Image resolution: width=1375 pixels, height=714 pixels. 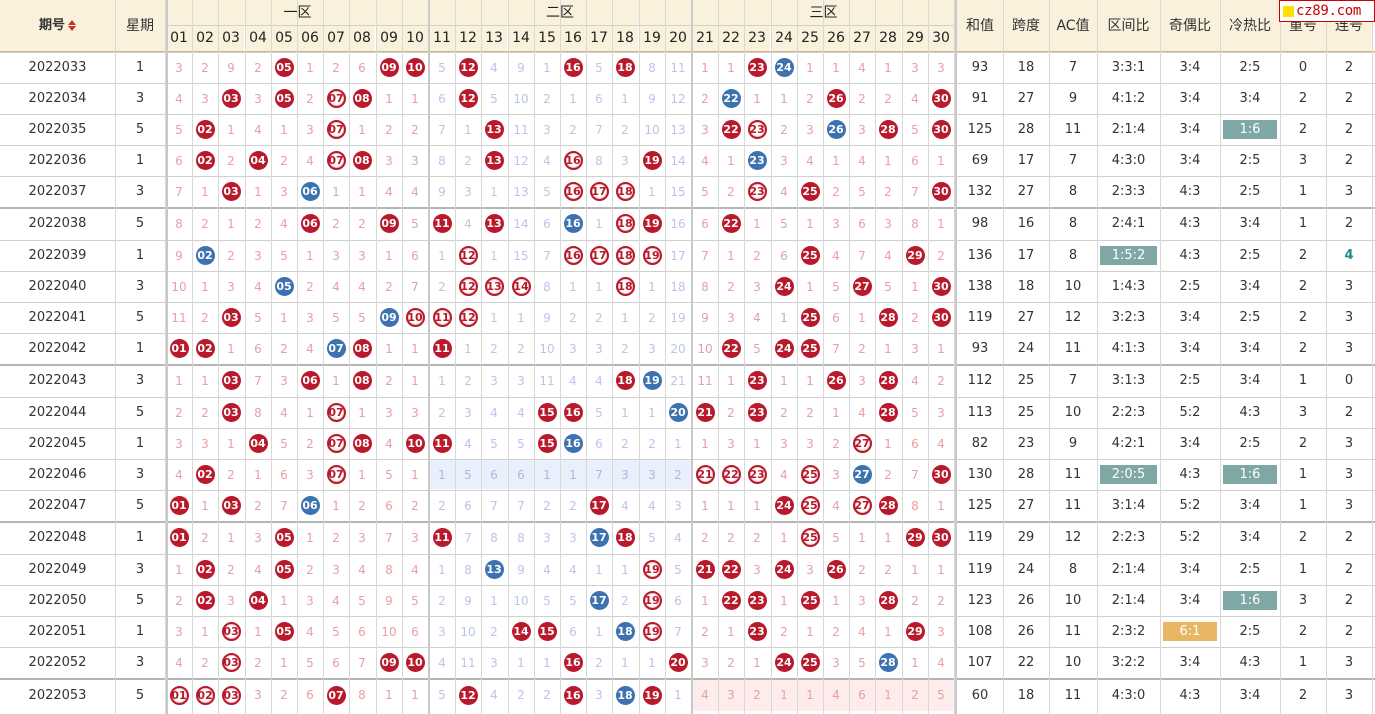 I want to click on issue-number: 2022045, so click(x=57, y=443).